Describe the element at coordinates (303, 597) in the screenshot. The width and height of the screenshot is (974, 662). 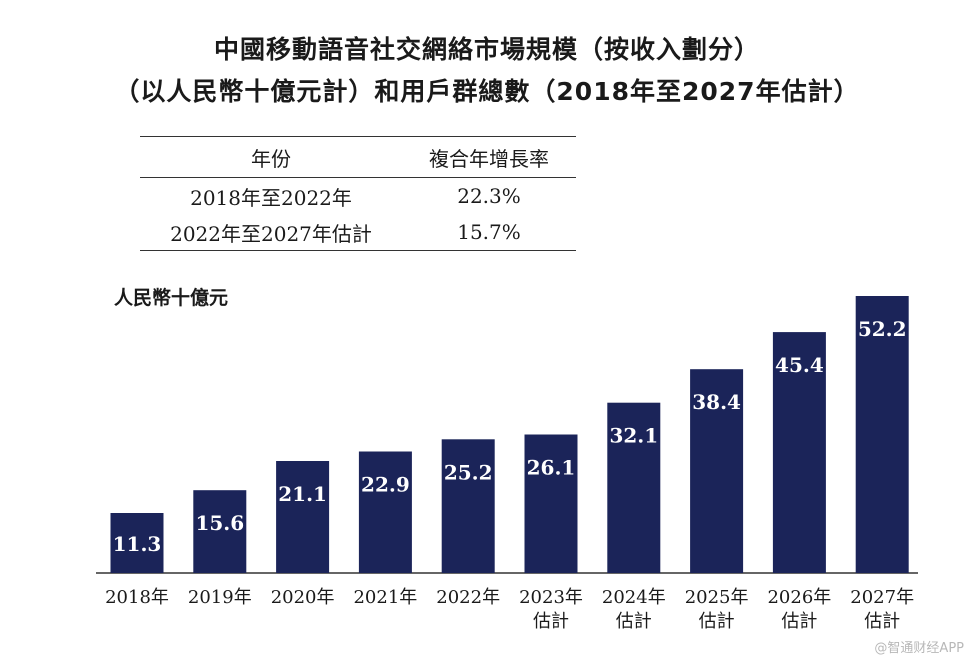
I see `x-tick-label: 2020年` at that location.